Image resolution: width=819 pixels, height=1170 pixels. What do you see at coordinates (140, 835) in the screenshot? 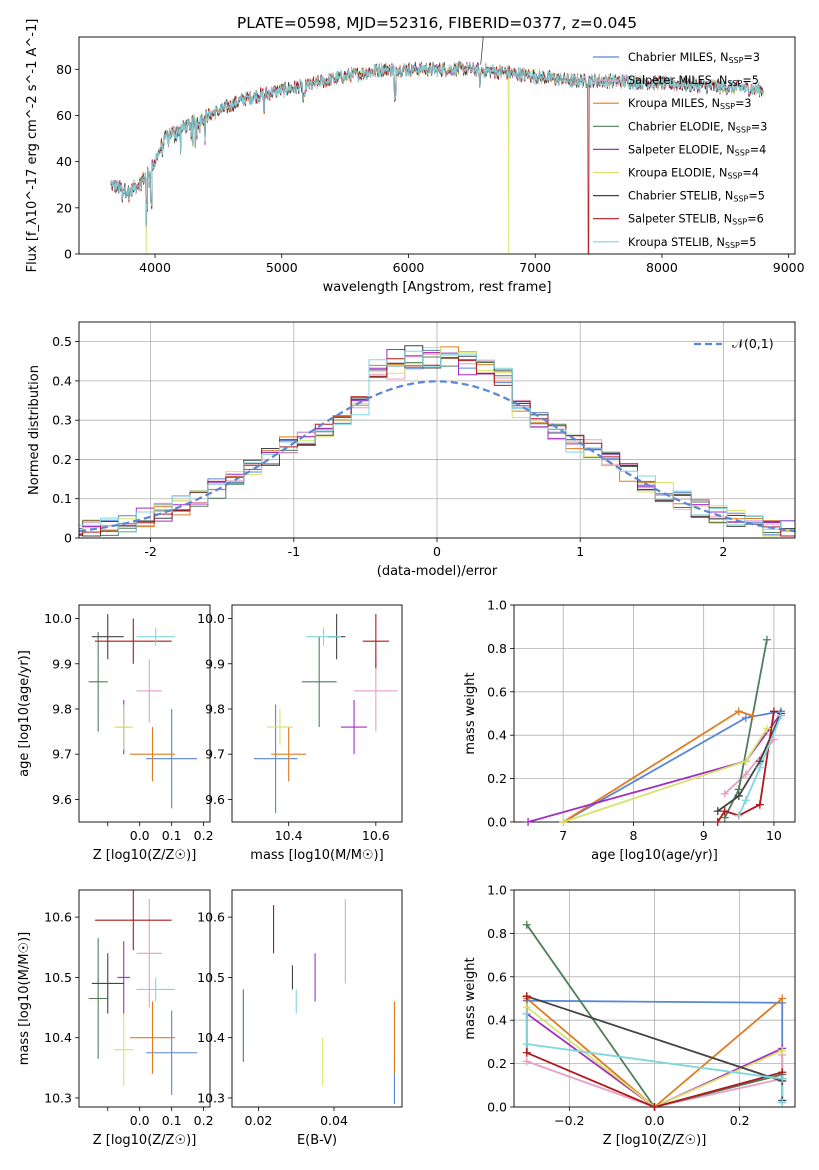
I see `age-vs-metallicity-panel-xtick-label: 0.0` at bounding box center [140, 835].